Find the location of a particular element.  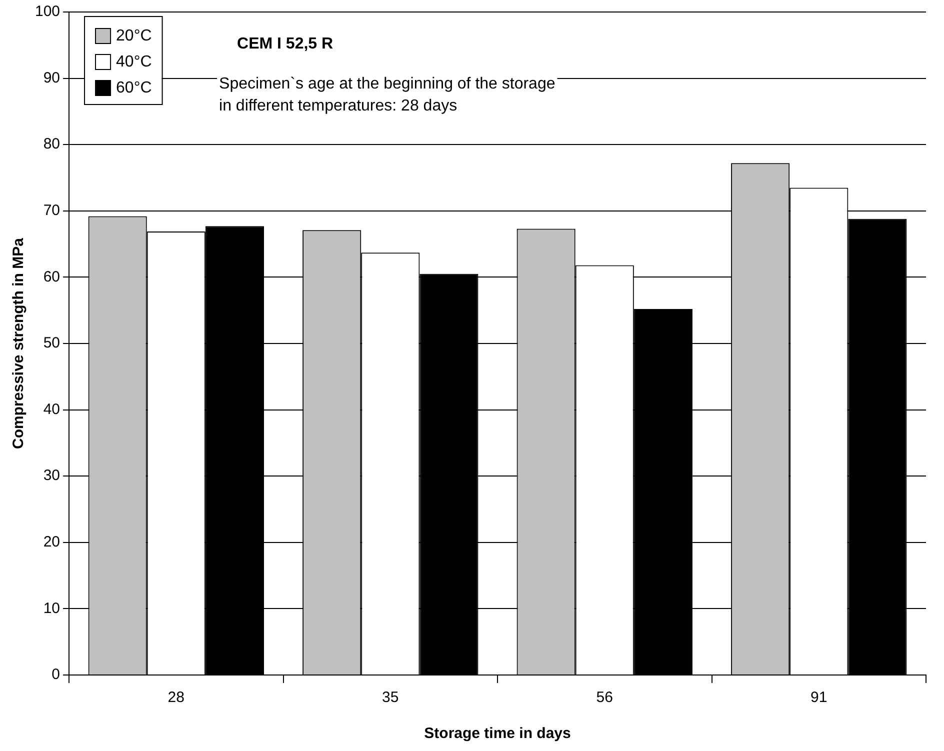

x-tick-label: 35 is located at coordinates (390, 697).